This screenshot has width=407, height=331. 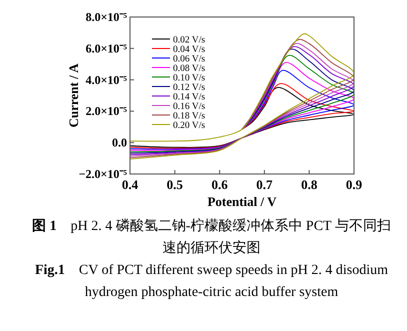 I want to click on y-tick-label: 0.0, so click(x=119, y=143).